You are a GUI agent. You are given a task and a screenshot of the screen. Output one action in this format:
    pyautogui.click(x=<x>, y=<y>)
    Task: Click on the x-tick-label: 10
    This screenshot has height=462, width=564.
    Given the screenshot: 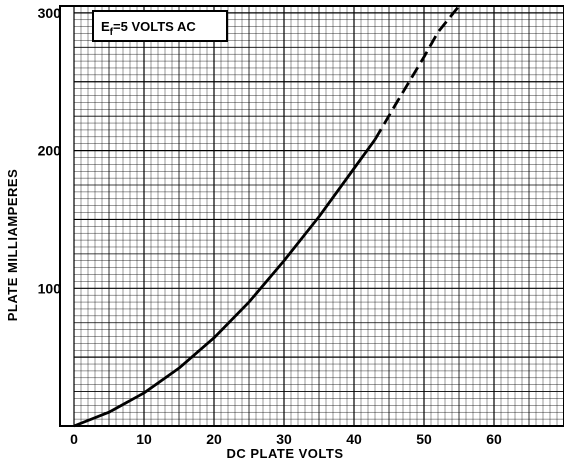 What is the action you would take?
    pyautogui.click(x=144, y=439)
    